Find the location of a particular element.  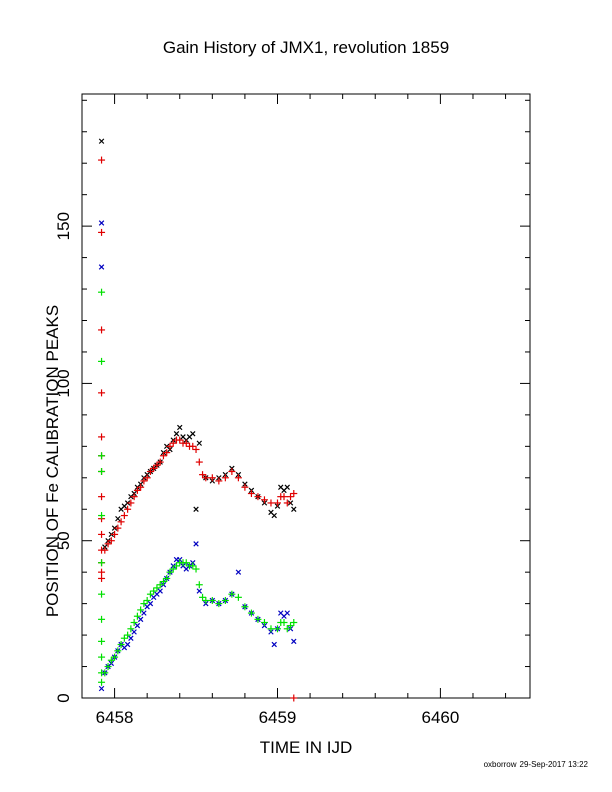

x-tick-label: 6459 is located at coordinates (278, 717).